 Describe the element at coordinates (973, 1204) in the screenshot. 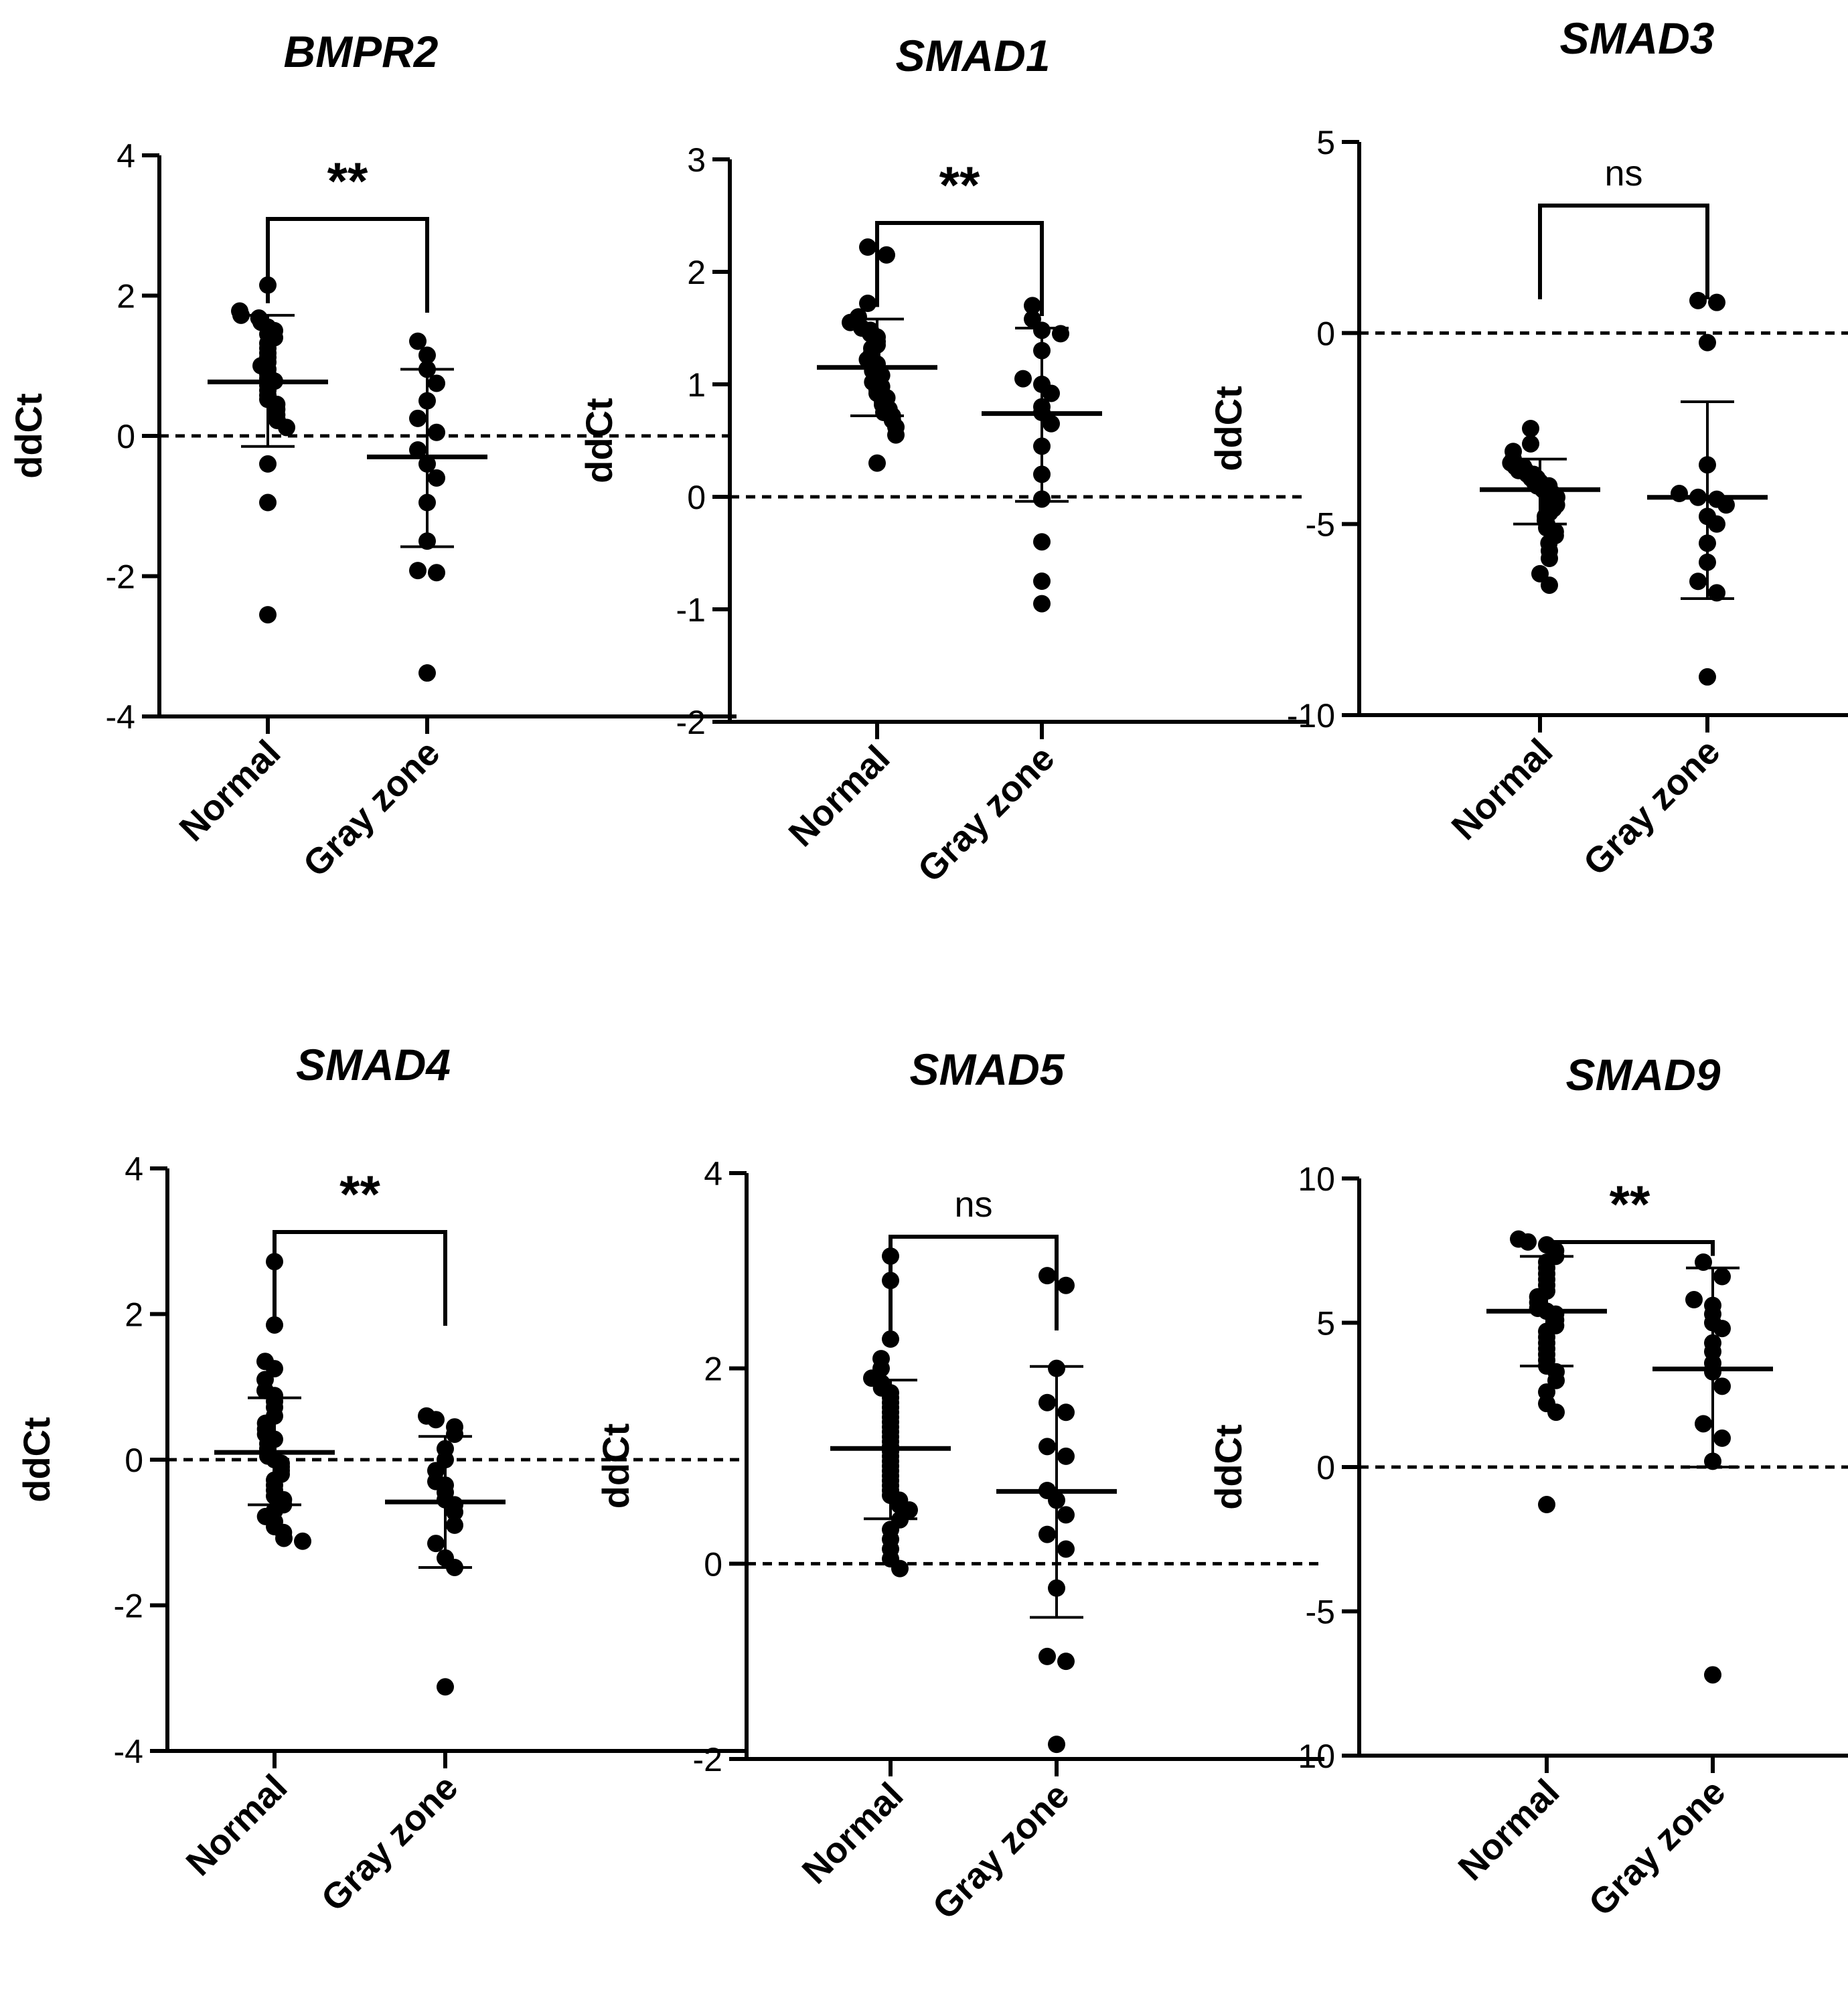

I see `significance-label: ns` at that location.